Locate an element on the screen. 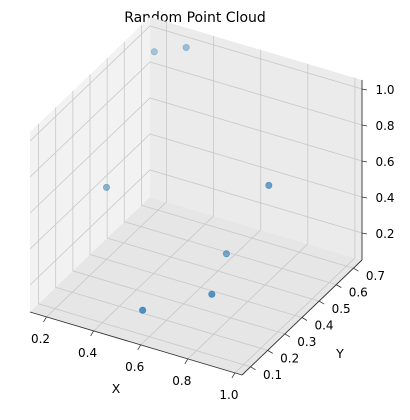  x-tick-label: 1.0 is located at coordinates (228, 395).